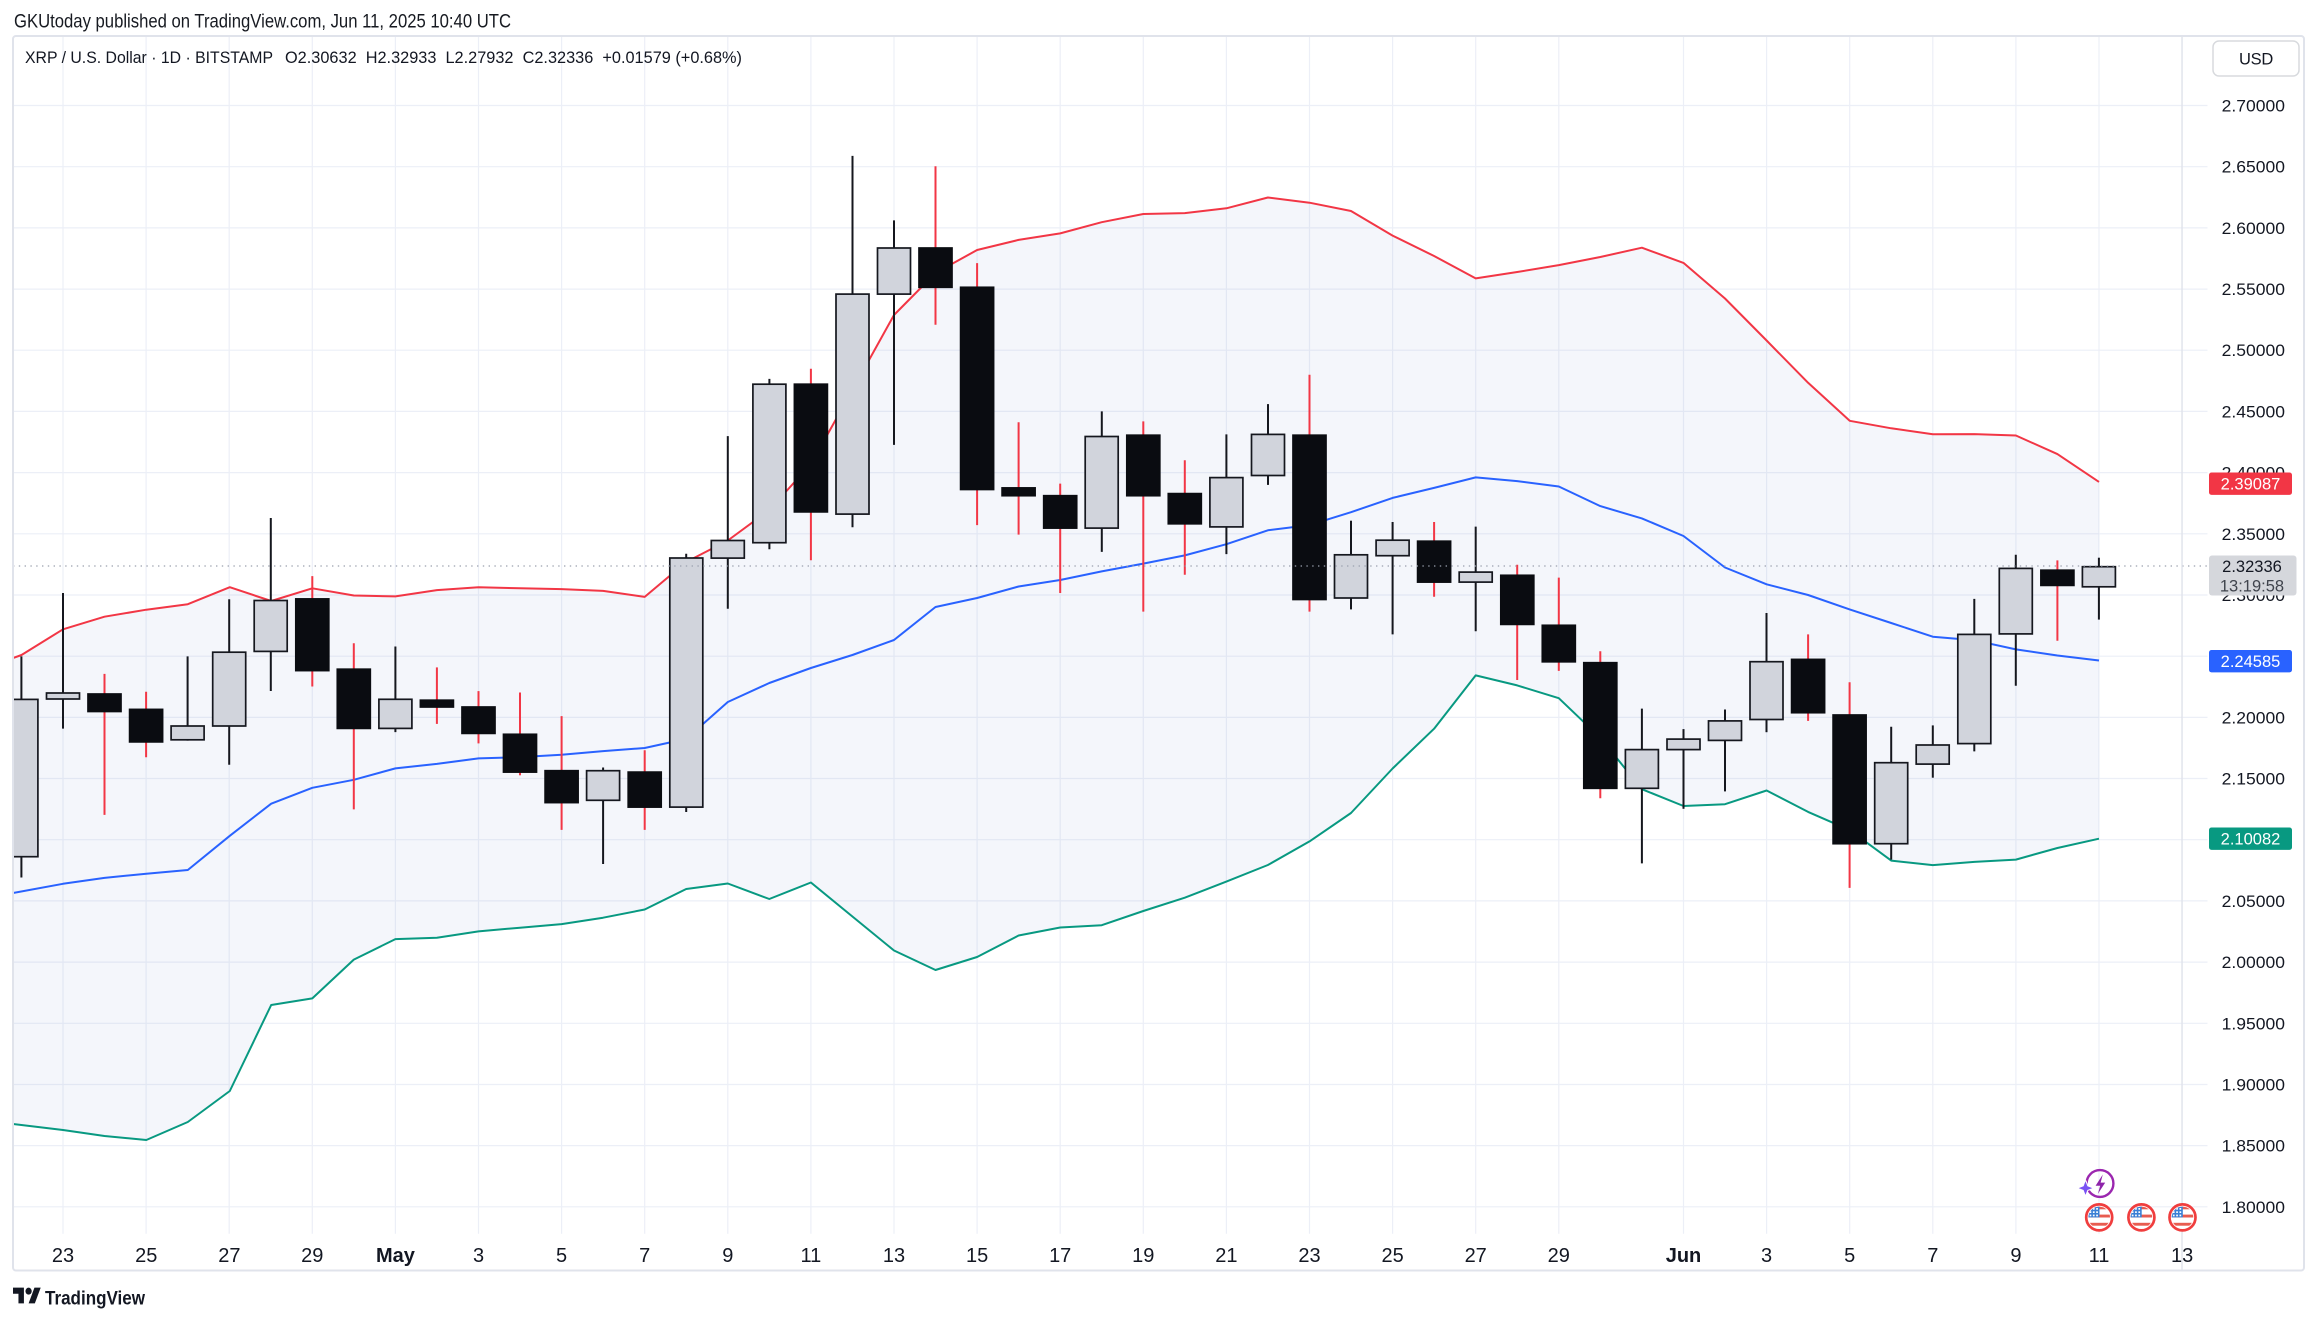  Describe the element at coordinates (2256, 60) in the screenshot. I see `svg-text: USD` at that location.